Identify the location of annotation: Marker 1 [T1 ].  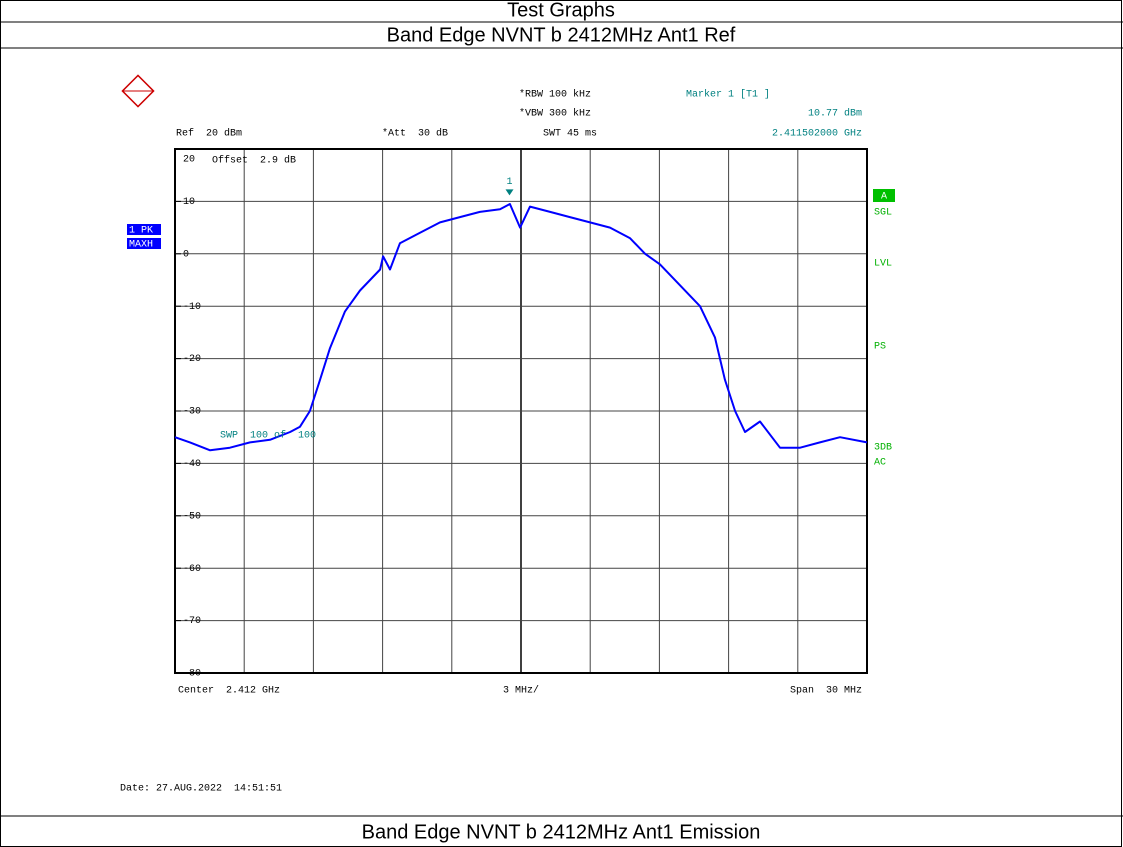
(728, 95).